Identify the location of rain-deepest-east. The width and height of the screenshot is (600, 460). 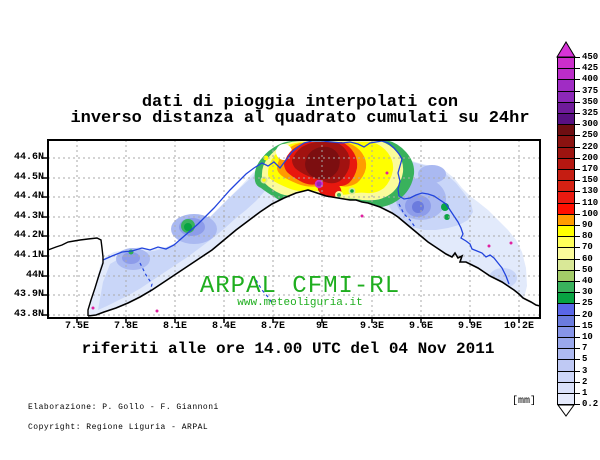
(418, 207).